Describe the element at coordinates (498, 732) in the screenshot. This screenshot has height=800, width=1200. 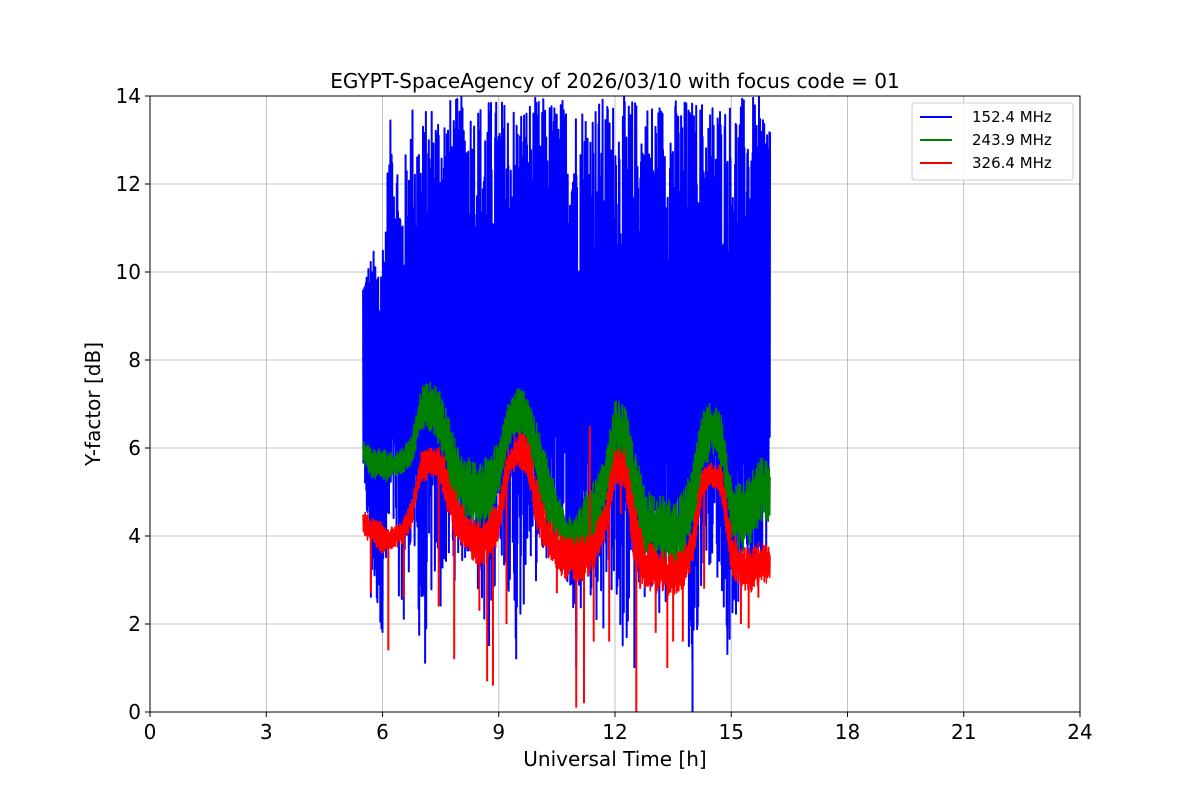
I see `x-tick-label: 9` at that location.